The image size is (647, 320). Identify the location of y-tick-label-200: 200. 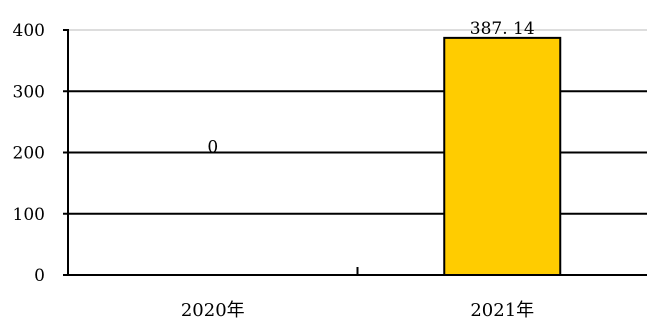
(29, 154).